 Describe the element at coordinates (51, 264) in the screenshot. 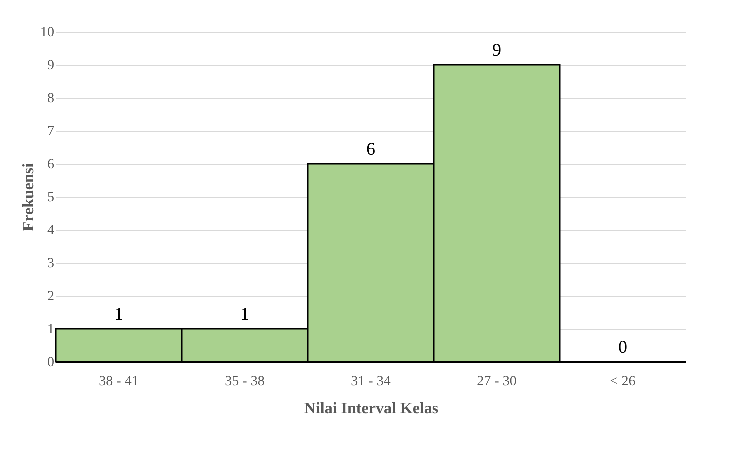

I see `y-tick-label: 3` at that location.